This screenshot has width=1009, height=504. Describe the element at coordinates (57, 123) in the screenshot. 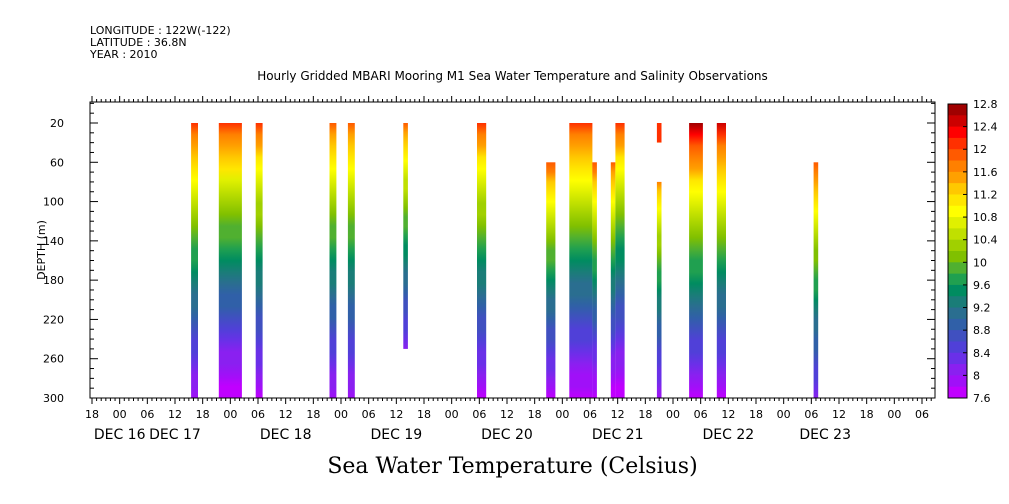

I see `y-tick-label: 20` at that location.